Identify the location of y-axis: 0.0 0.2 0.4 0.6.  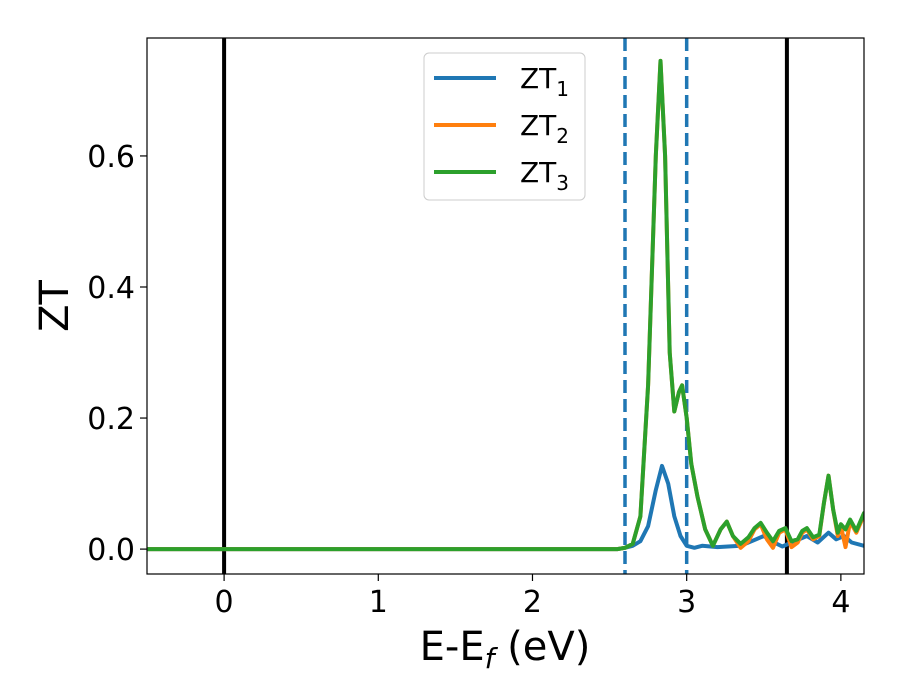
(117, 354).